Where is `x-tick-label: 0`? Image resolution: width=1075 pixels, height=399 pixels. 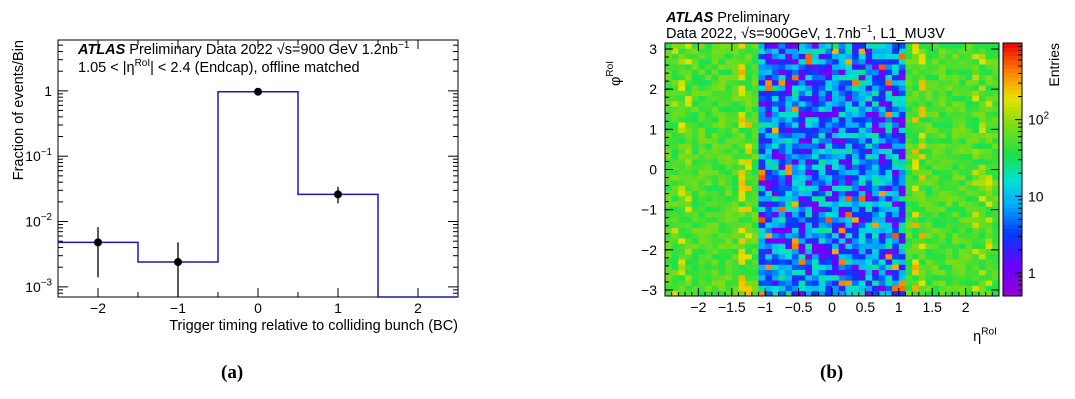
x-tick-label: 0 is located at coordinates (832, 307).